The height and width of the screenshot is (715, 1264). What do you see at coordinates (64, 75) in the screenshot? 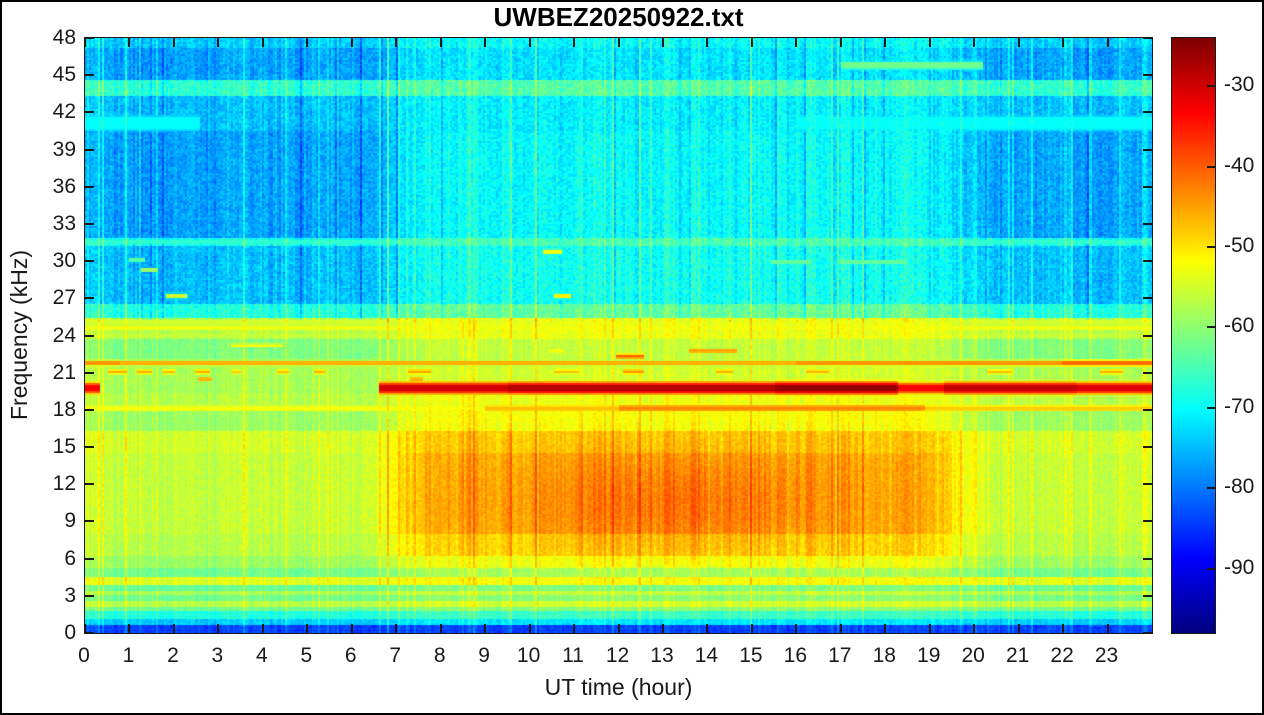
I see `y-tick-label: 45` at bounding box center [64, 75].